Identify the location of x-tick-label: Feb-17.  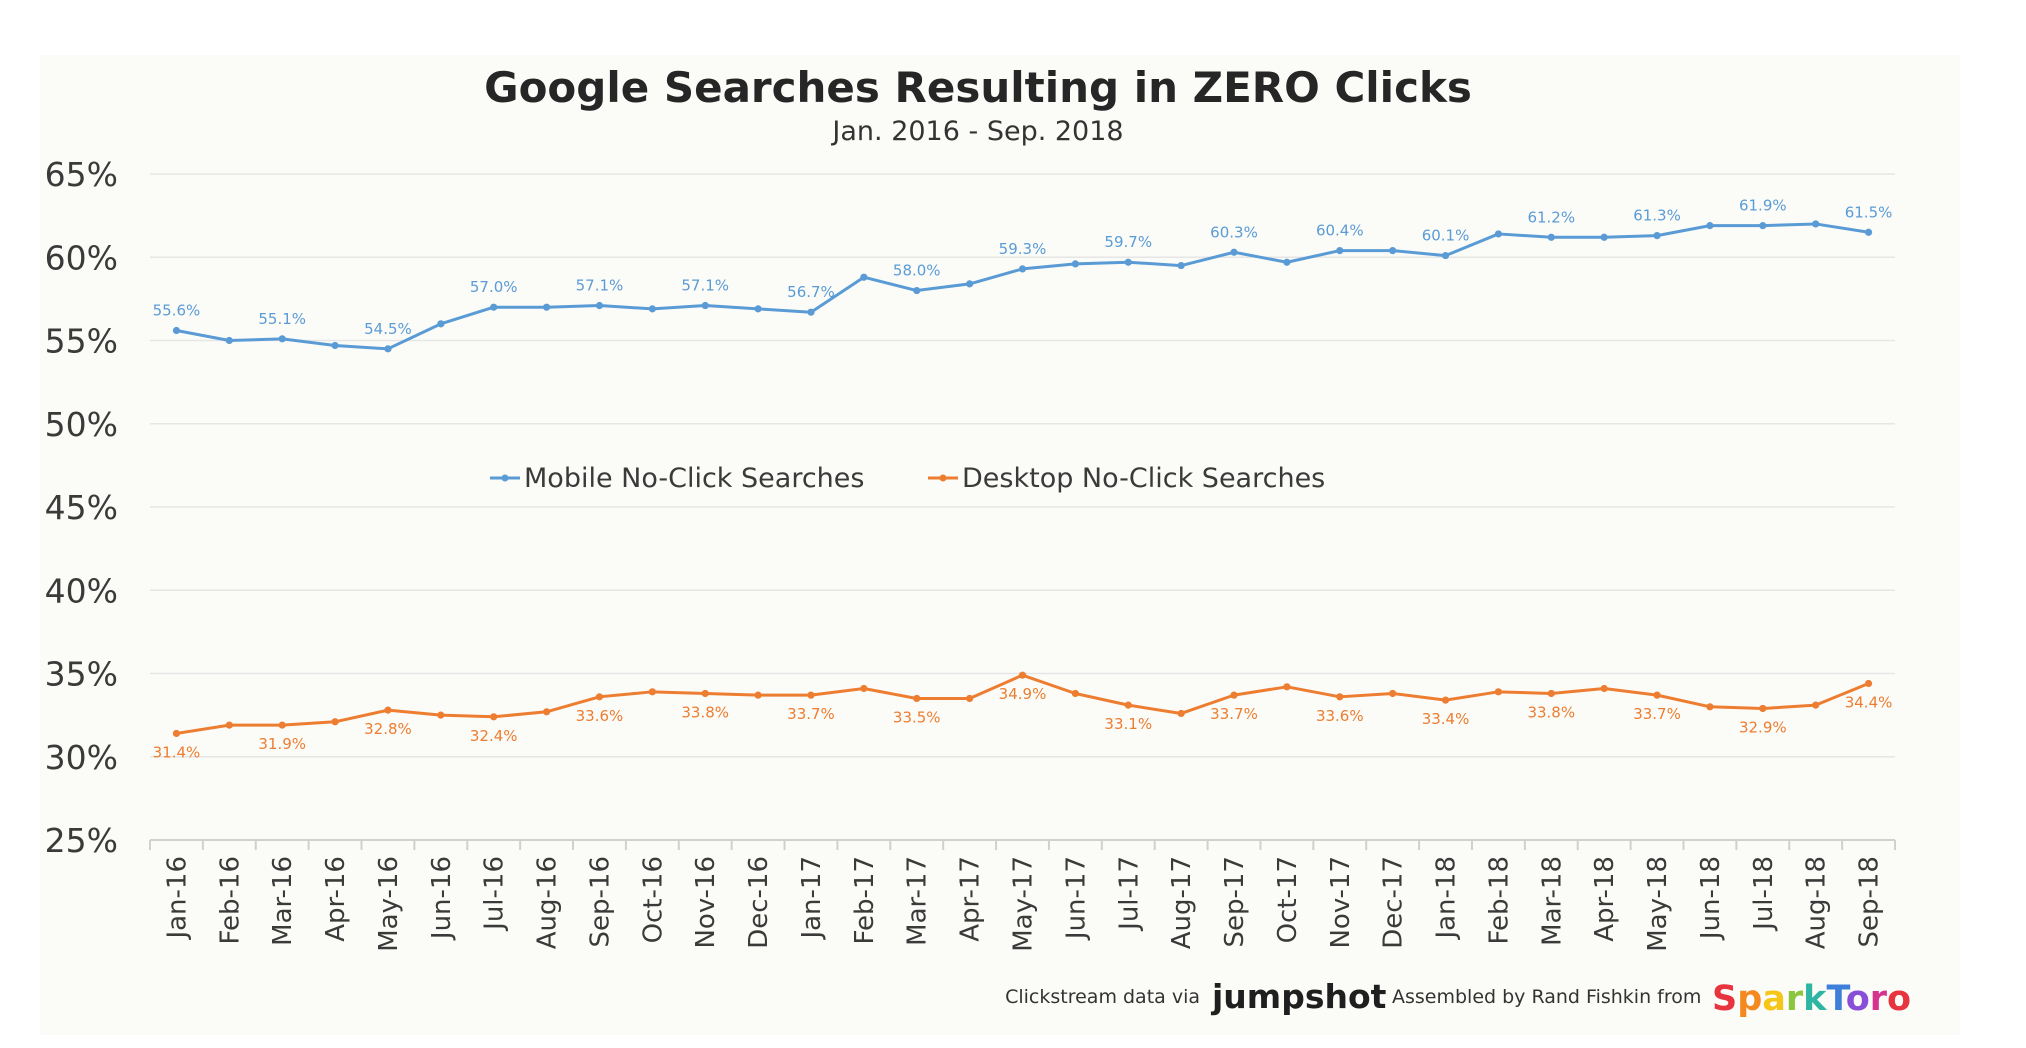
(865, 900).